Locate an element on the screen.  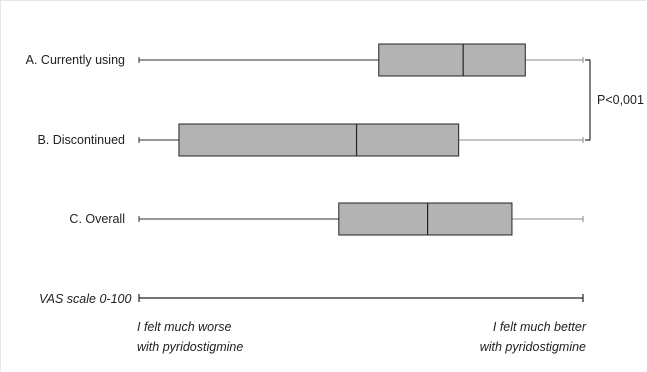
category-label: C. Overall is located at coordinates (97, 219).